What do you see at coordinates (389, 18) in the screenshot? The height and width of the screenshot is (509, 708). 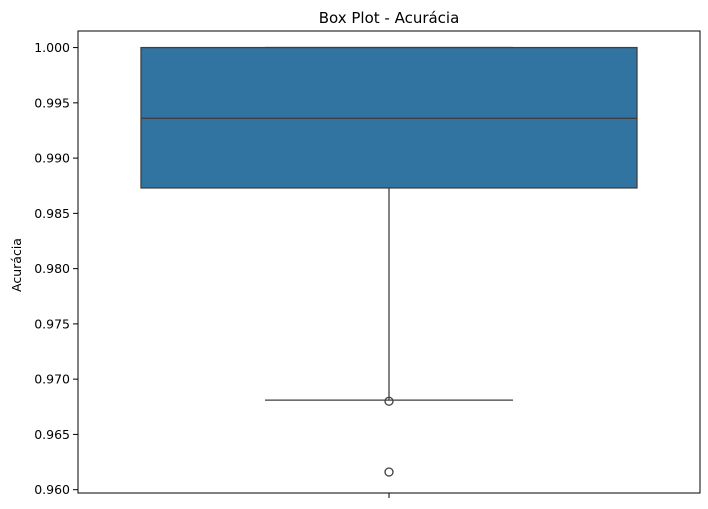 I see `chart-title: Box Plot - Acurácia` at bounding box center [389, 18].